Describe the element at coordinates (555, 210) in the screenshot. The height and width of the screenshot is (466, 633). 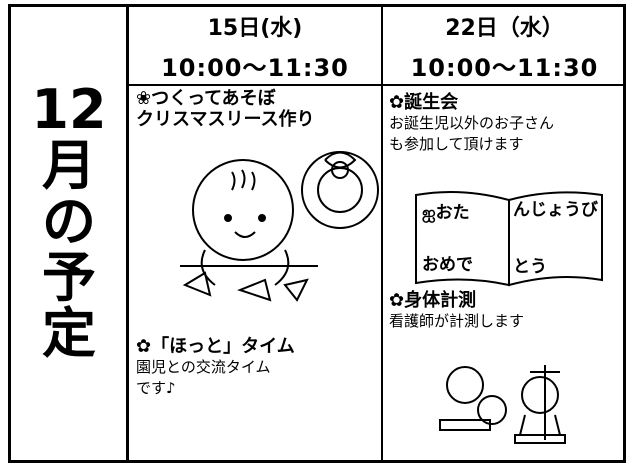
I see `book-text: んじょうび` at that location.